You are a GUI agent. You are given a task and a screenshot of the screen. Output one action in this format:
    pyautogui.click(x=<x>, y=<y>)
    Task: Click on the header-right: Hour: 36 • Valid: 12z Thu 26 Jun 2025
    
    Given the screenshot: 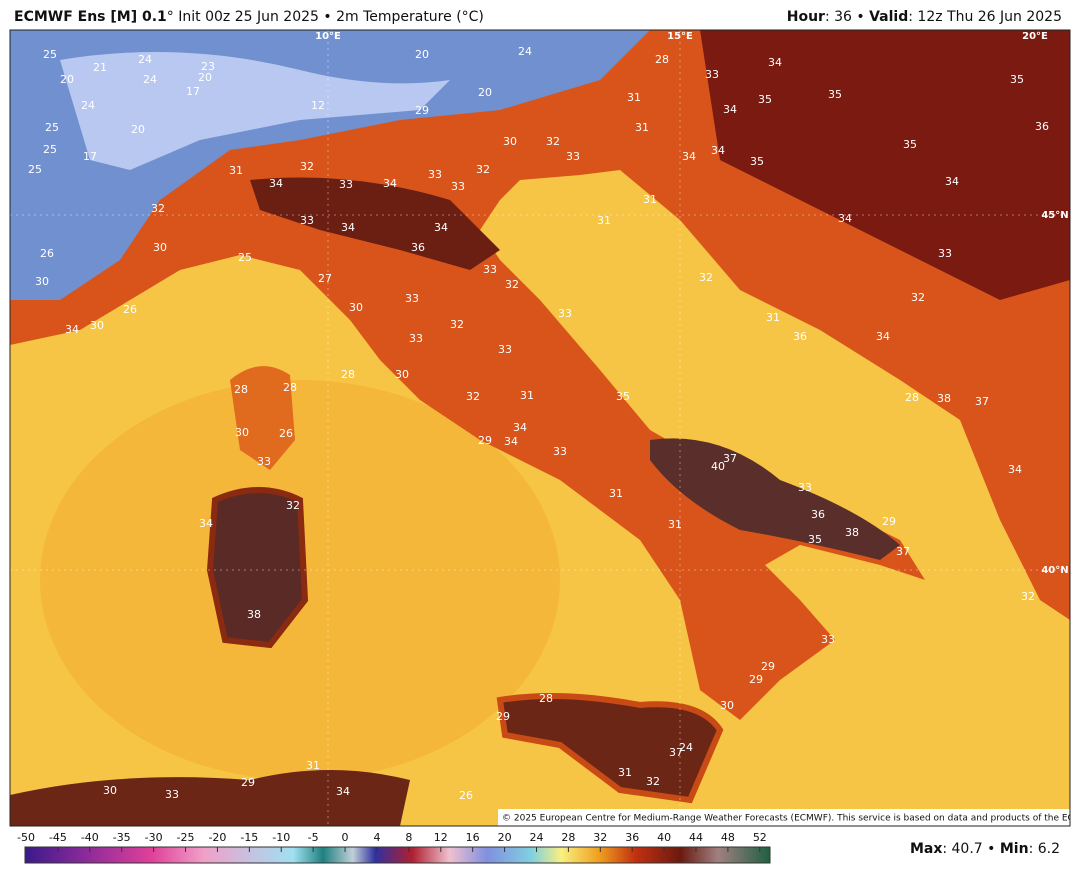 What is the action you would take?
    pyautogui.click(x=924, y=17)
    